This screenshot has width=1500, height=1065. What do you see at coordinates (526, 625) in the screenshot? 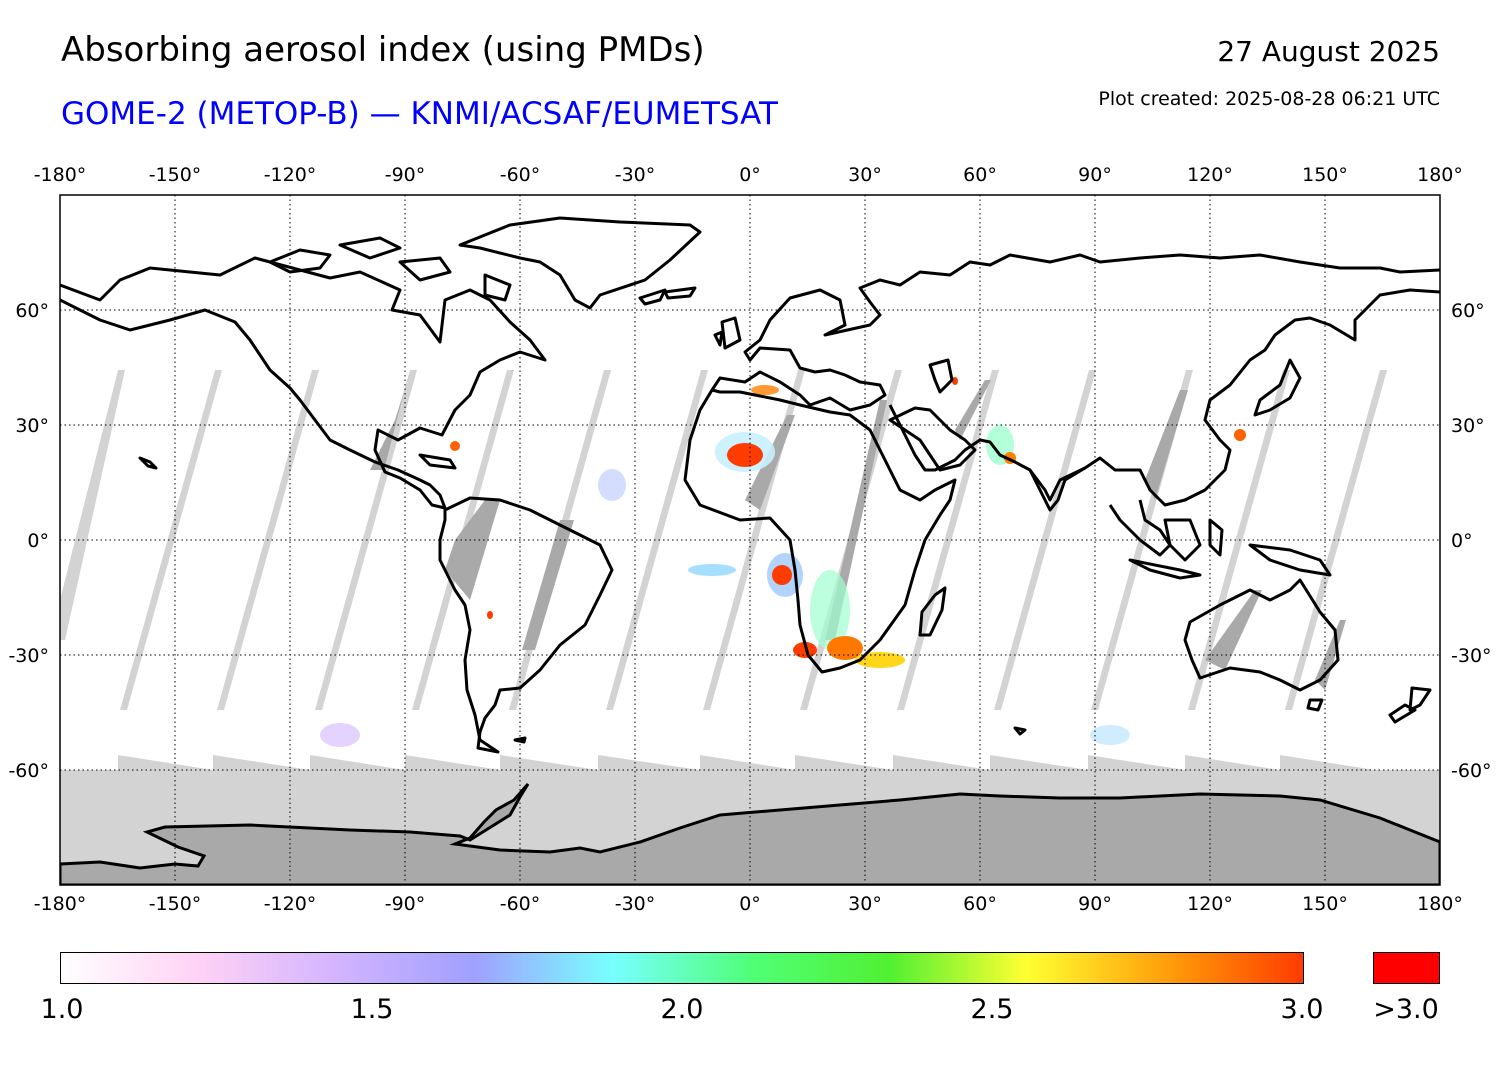
I see `coast-south-america` at bounding box center [526, 625].